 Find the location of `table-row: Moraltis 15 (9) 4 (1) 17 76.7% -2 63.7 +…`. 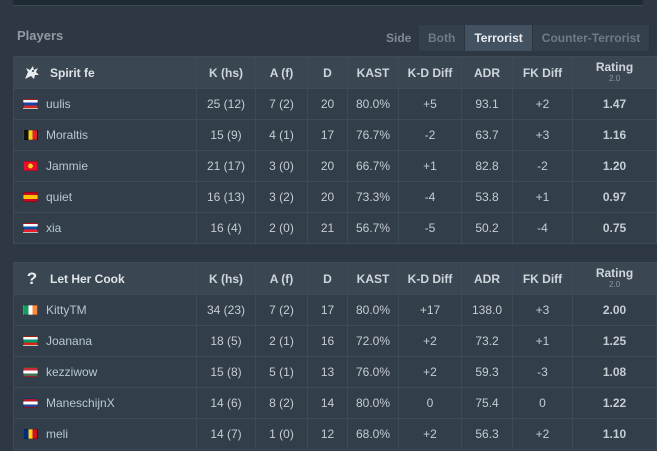

table-row: Moraltis 15 (9) 4 (1) 17 76.7% -2 63.7 +… is located at coordinates (335, 135).